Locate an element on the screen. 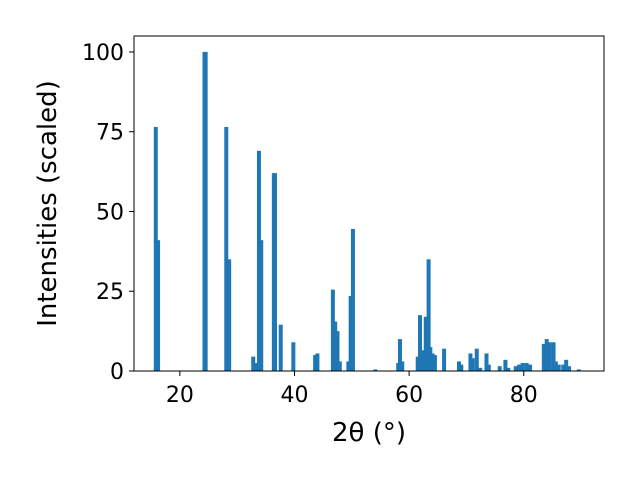 The image size is (640, 480). x-tick-label: 40 is located at coordinates (294, 395).